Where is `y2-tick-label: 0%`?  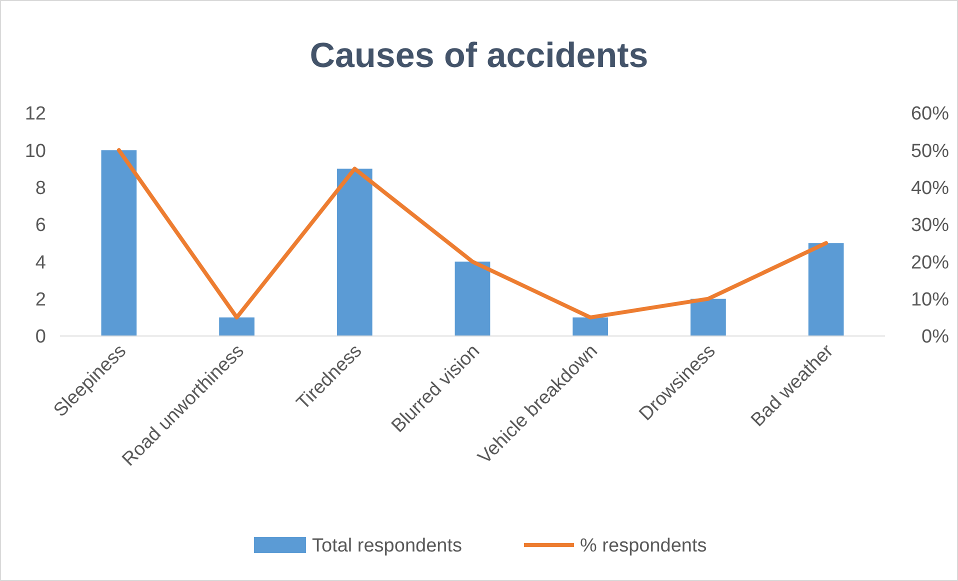 y2-tick-label: 0% is located at coordinates (936, 337).